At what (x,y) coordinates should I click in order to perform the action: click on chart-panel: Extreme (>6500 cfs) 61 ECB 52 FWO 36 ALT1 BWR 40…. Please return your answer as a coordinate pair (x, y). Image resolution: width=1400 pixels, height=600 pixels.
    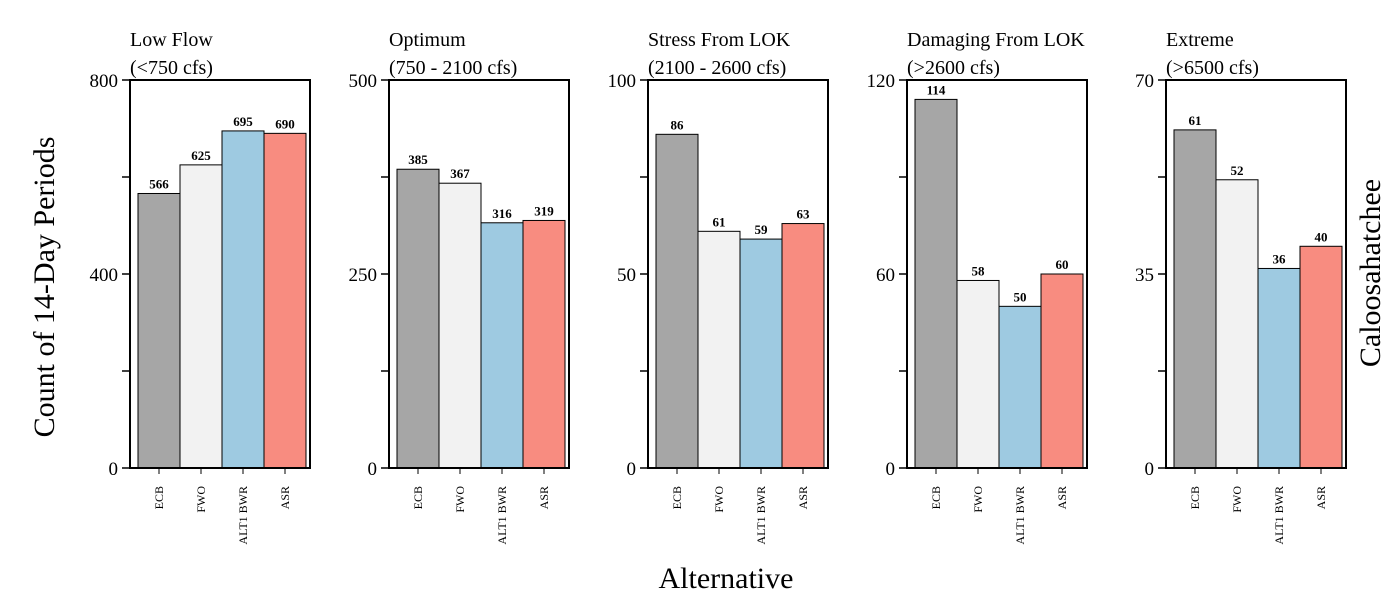
    Looking at the image, I should click on (1241, 287).